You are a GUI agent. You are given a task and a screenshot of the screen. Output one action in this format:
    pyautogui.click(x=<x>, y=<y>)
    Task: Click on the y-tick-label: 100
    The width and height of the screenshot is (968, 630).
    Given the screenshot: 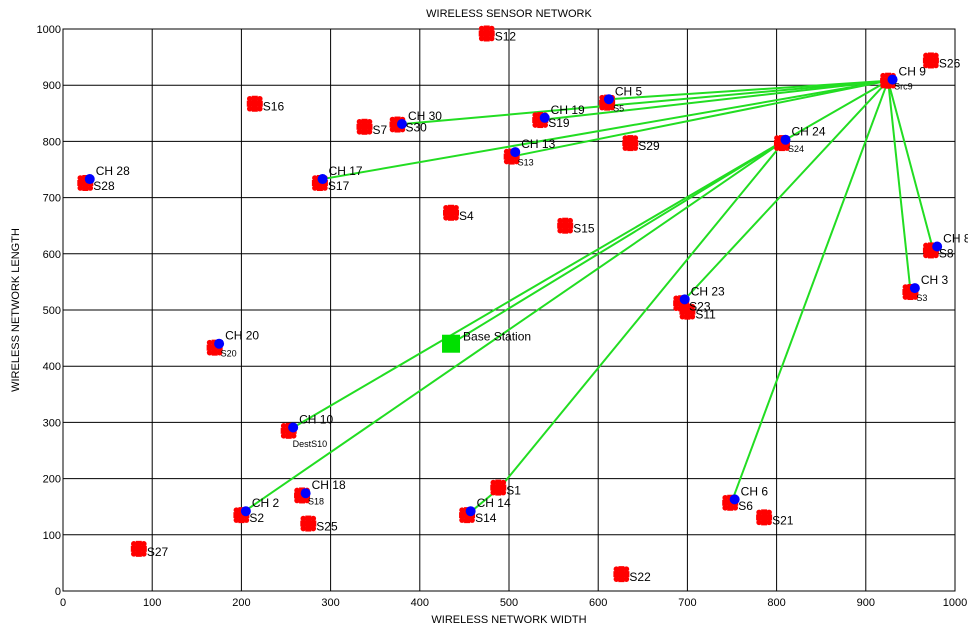 What is the action you would take?
    pyautogui.click(x=52, y=536)
    